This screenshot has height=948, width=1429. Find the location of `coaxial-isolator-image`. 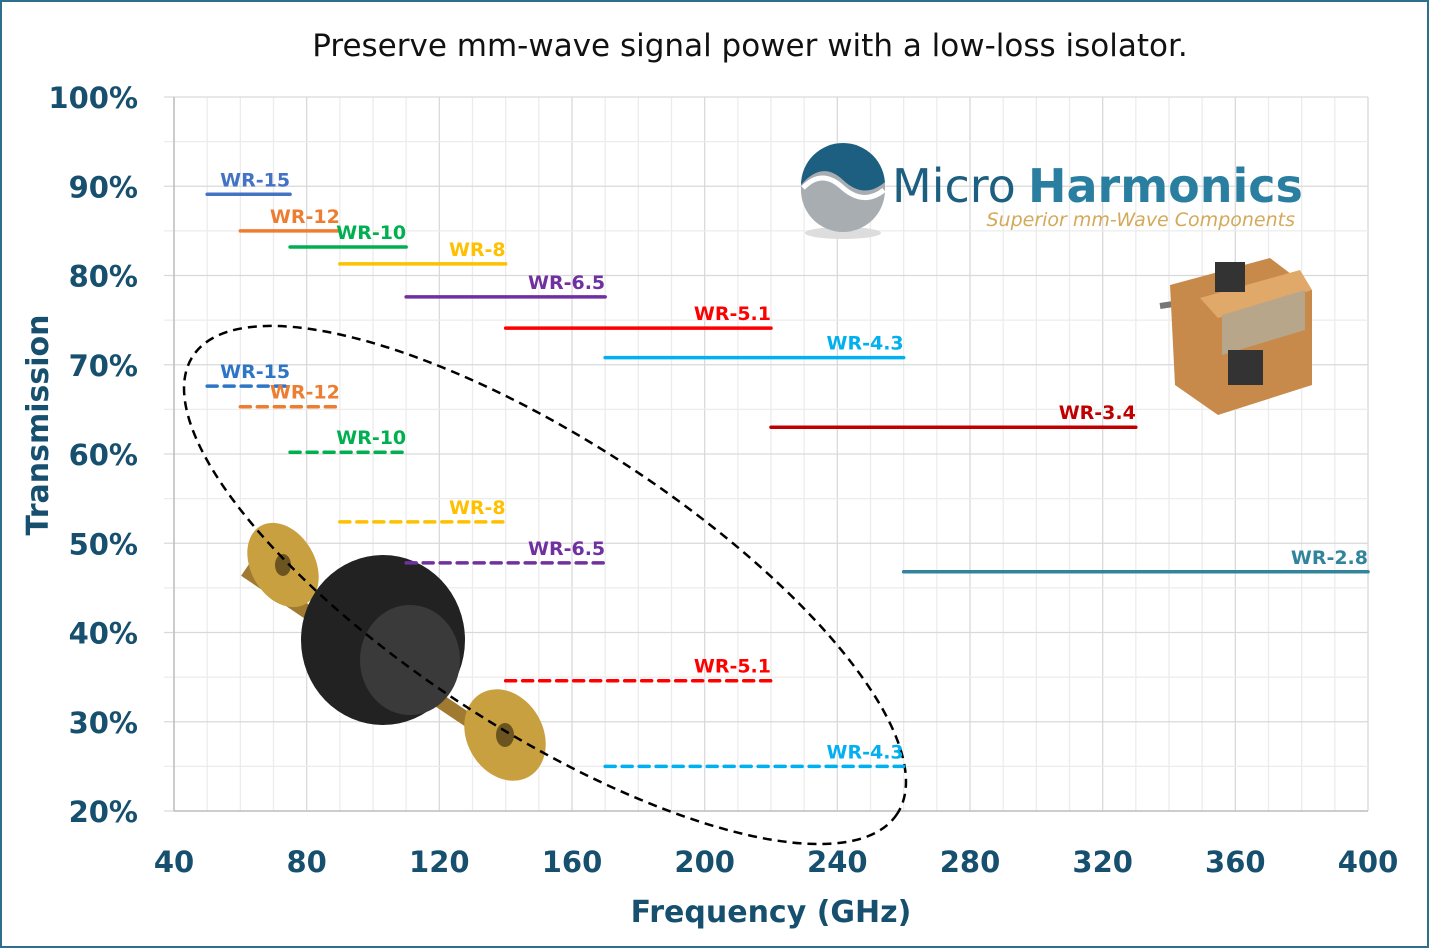

coaxial-isolator-image is located at coordinates (393, 651).